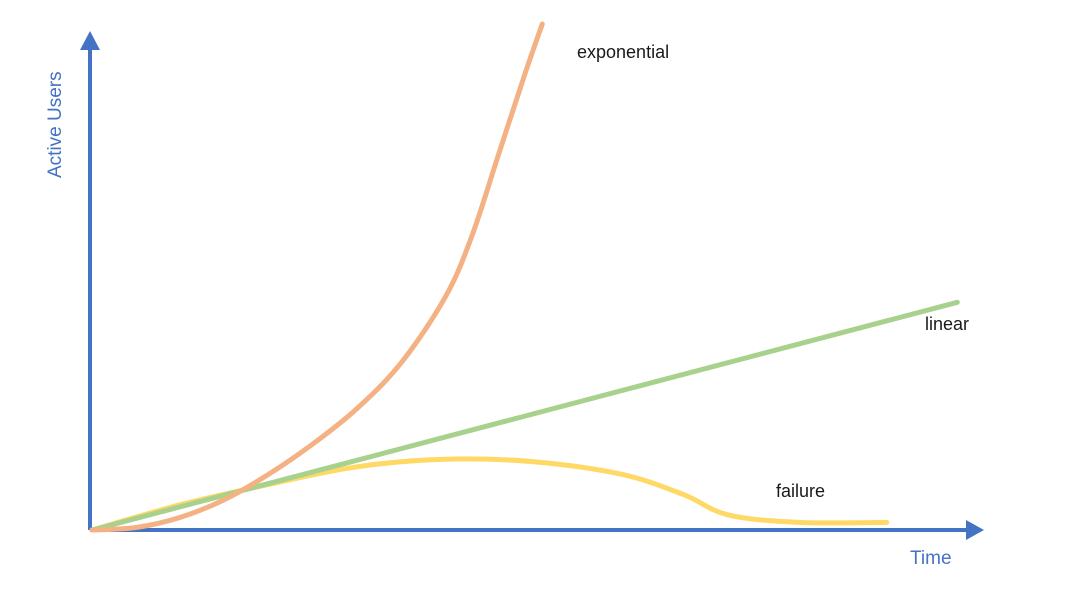 The image size is (1092, 590). Describe the element at coordinates (947, 324) in the screenshot. I see `series-label-linear: linear` at that location.